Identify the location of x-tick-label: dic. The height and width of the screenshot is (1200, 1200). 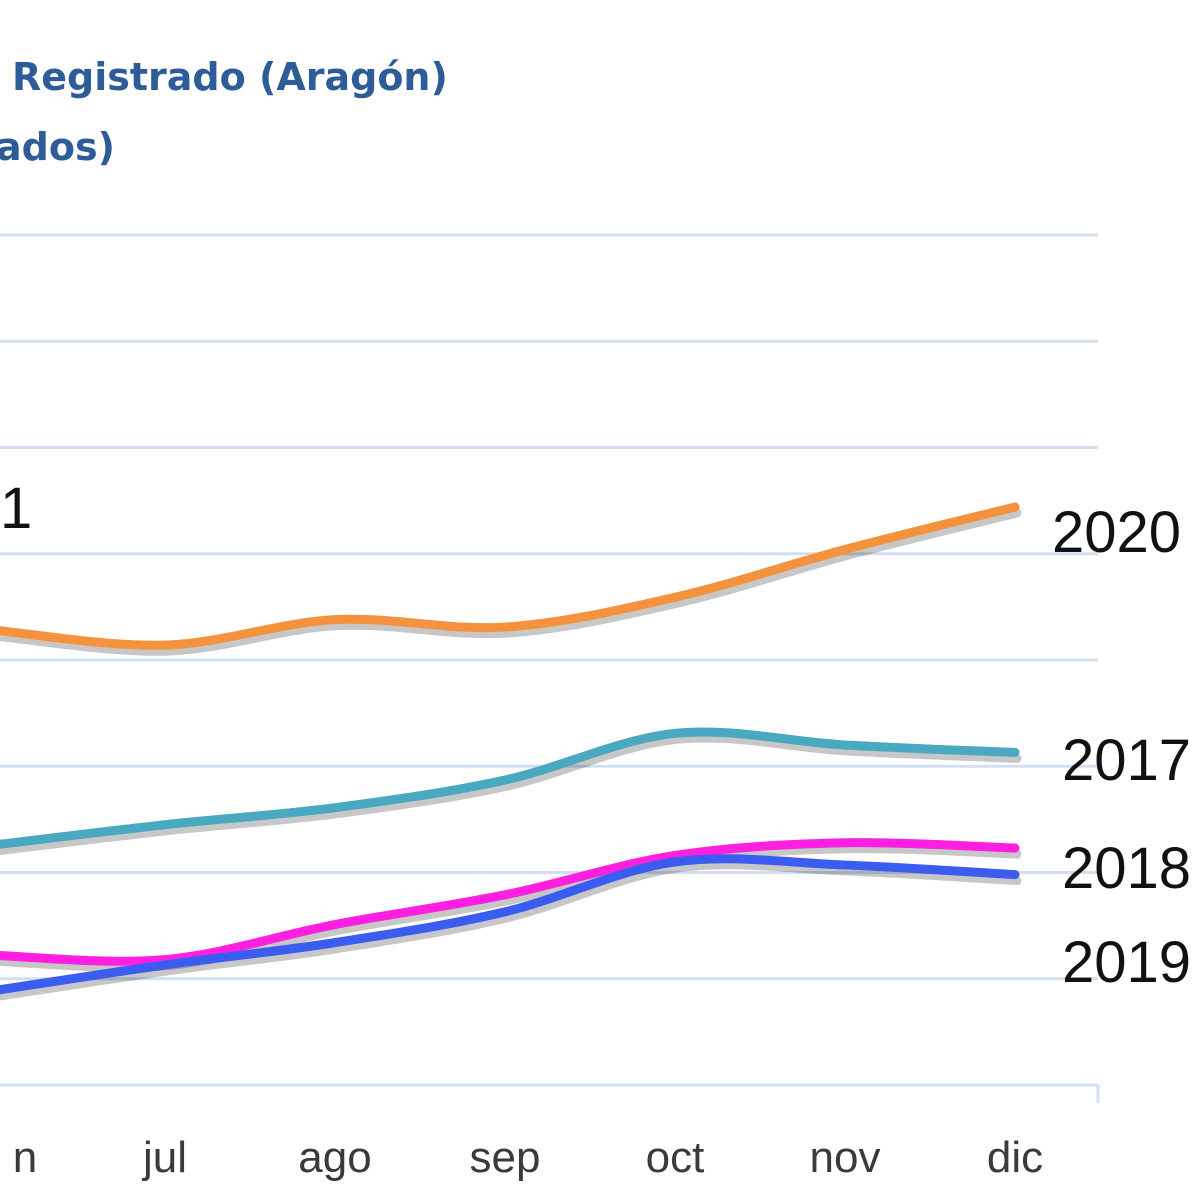
(1015, 1157).